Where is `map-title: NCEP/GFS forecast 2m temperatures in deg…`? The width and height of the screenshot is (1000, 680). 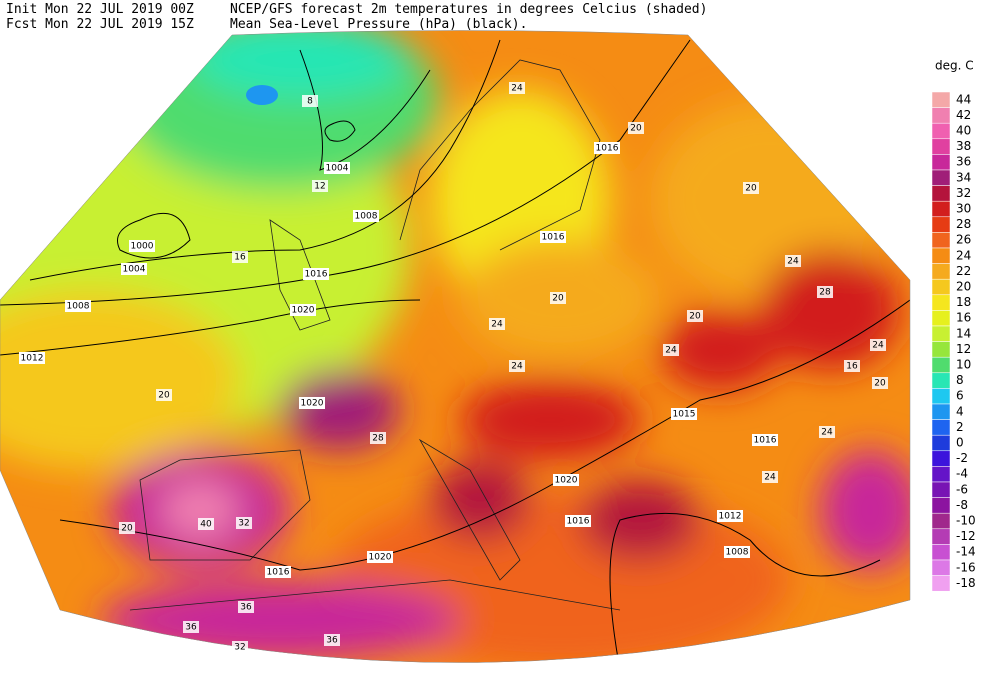
map-title: NCEP/GFS forecast 2m temperatures in deg… is located at coordinates (468, 9).